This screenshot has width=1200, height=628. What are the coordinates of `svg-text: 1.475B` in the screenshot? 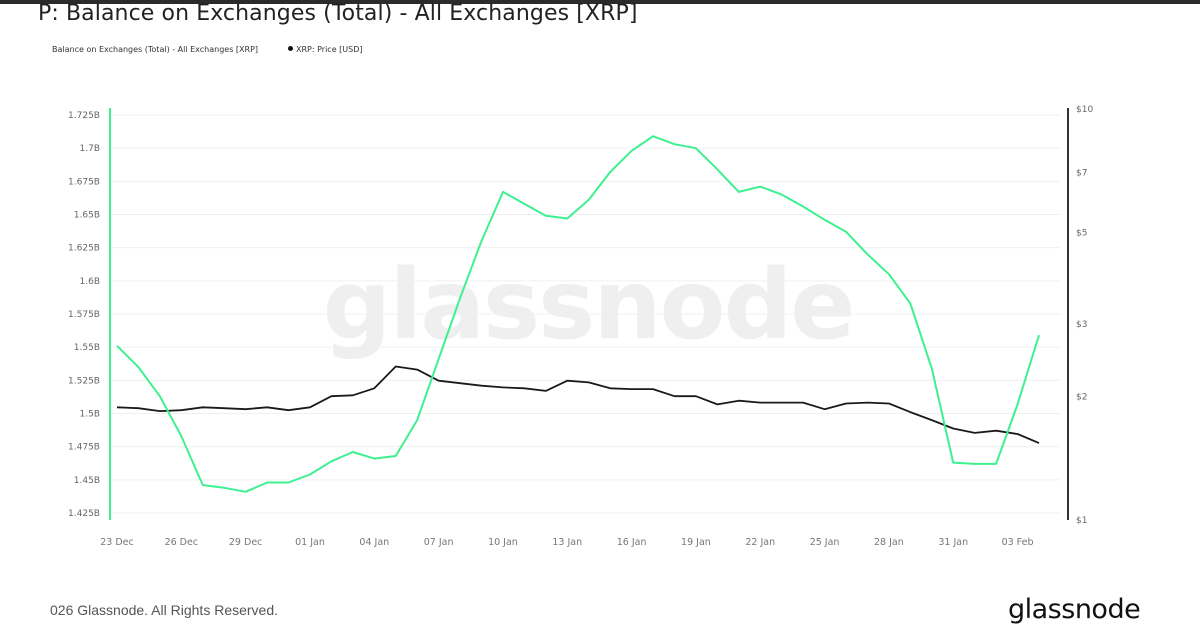 It's located at (84, 448).